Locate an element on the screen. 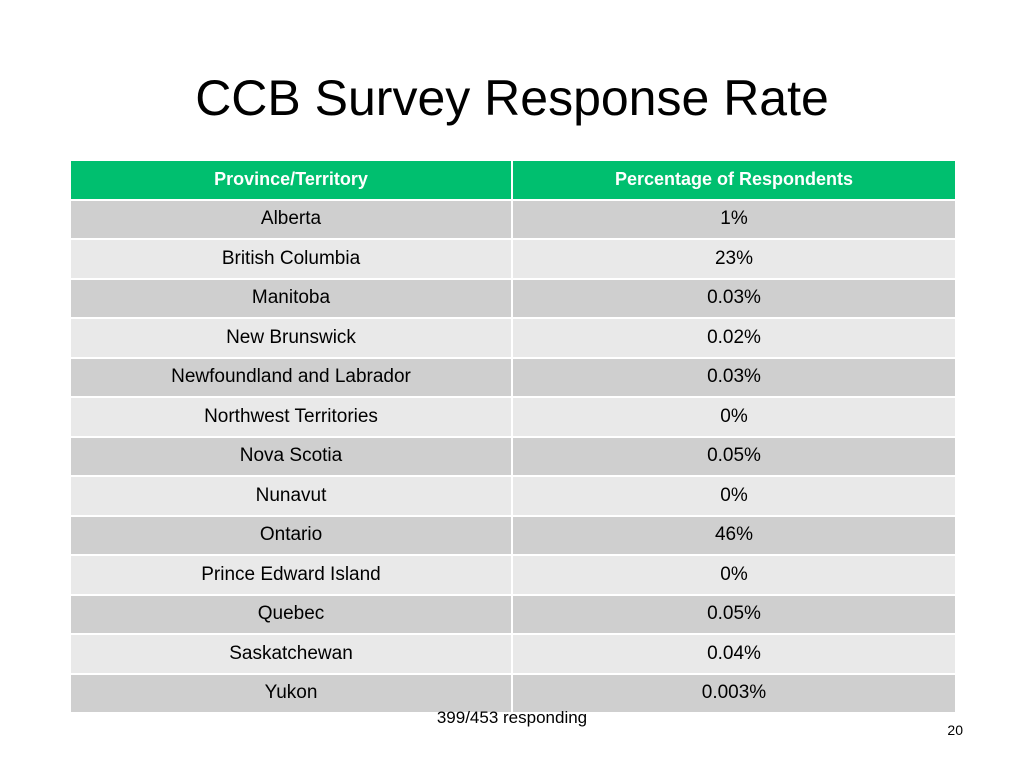  province-cell: Manitoba is located at coordinates (291, 298).